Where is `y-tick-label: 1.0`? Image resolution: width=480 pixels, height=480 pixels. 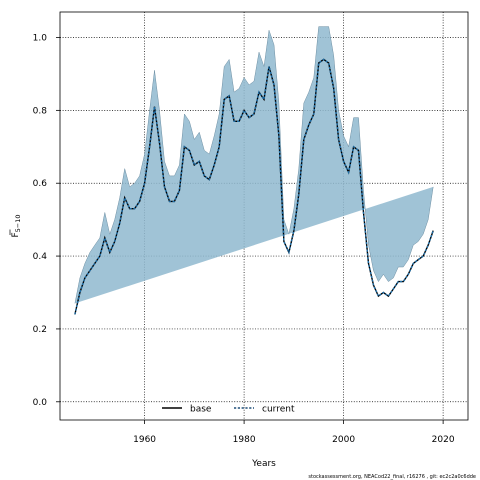 y-tick-label: 1.0 is located at coordinates (40, 39).